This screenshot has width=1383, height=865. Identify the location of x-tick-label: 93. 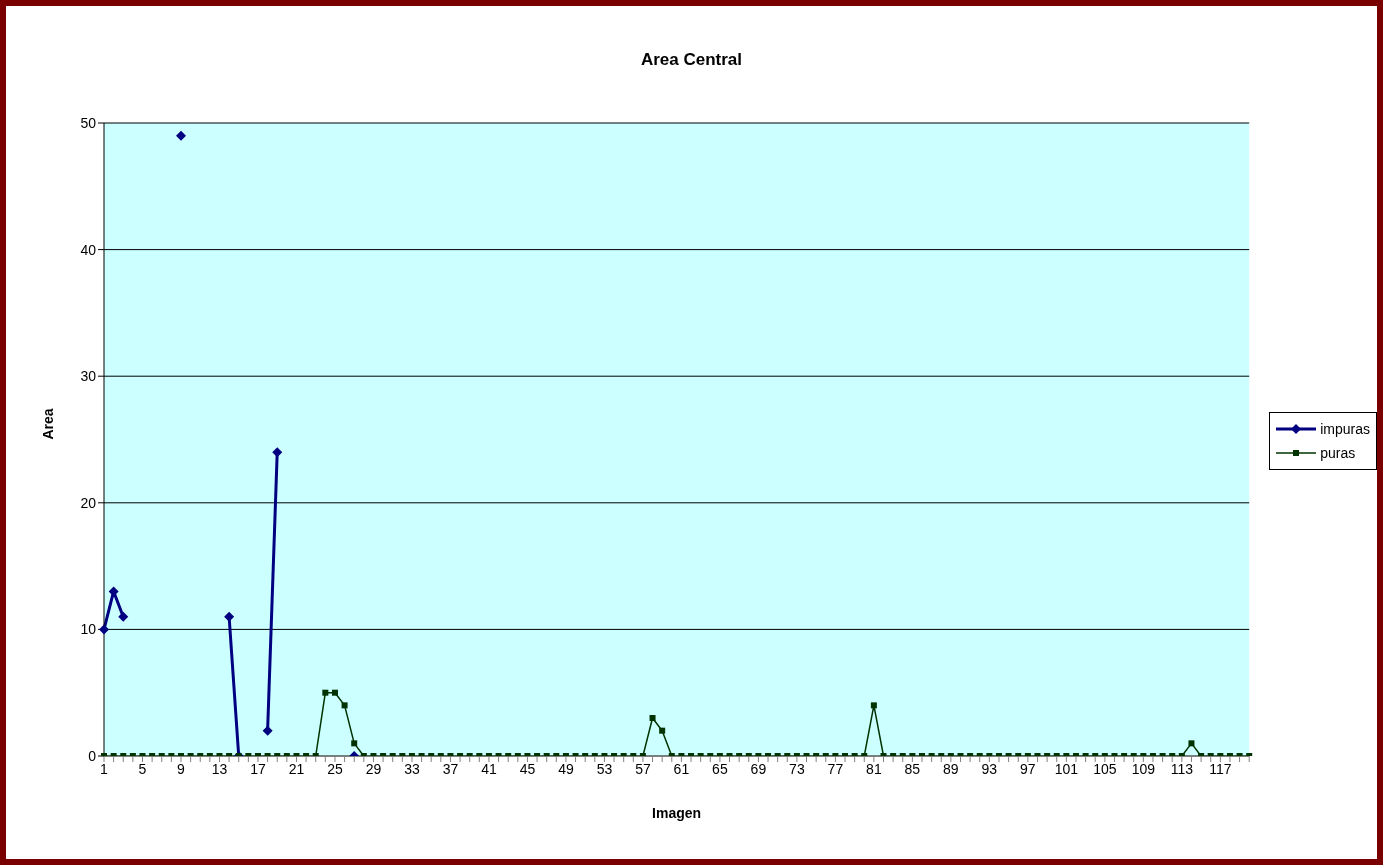
(989, 768).